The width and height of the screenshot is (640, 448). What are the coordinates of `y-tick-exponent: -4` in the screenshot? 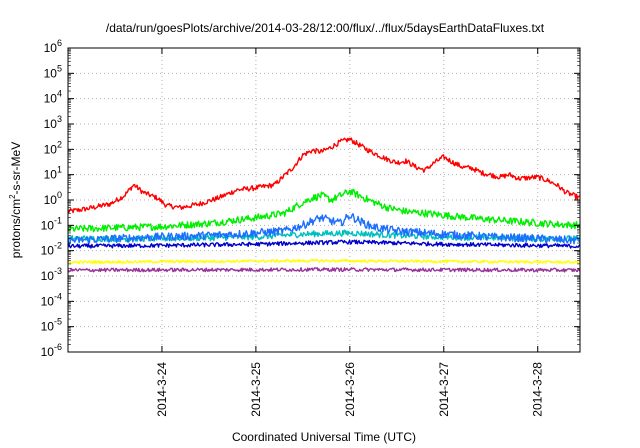 It's located at (58, 296).